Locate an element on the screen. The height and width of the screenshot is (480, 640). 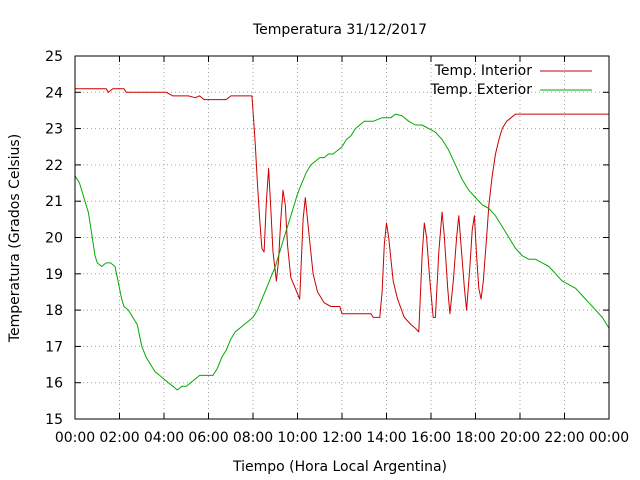
y-tick-label: 16 is located at coordinates (54, 384).